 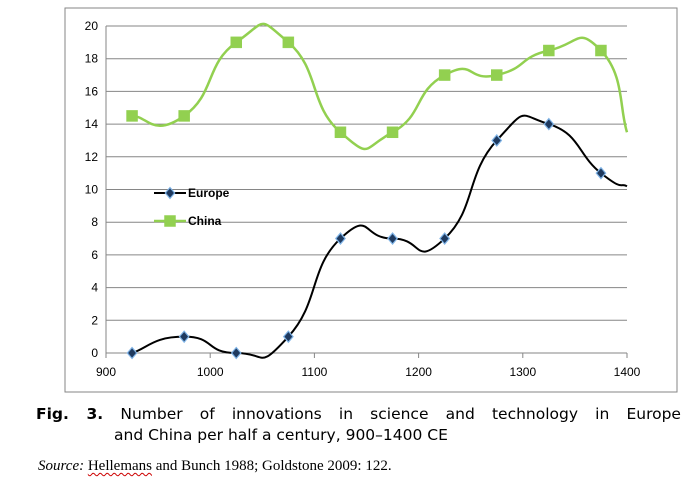 What do you see at coordinates (314, 372) in the screenshot?
I see `x-tick-label: 1100` at bounding box center [314, 372].